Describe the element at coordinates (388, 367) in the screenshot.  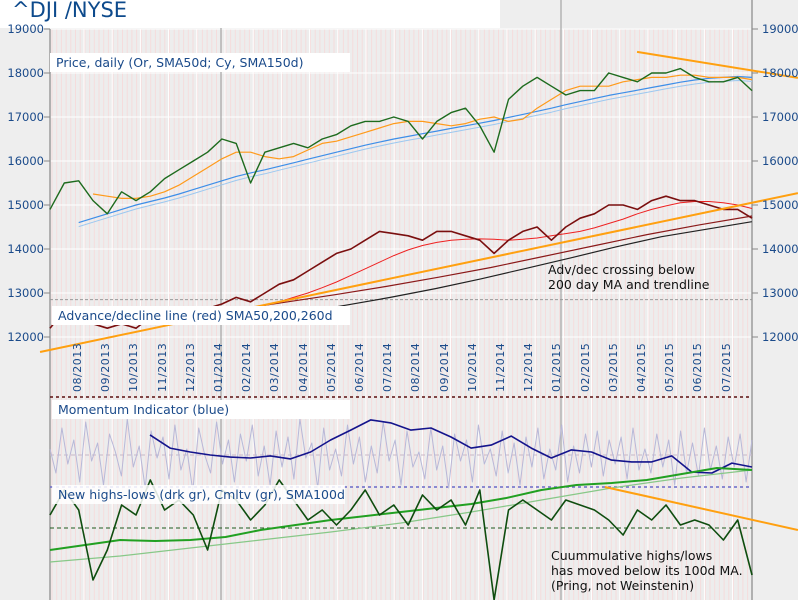
I see `x-tick-label: 07/2014` at that location.